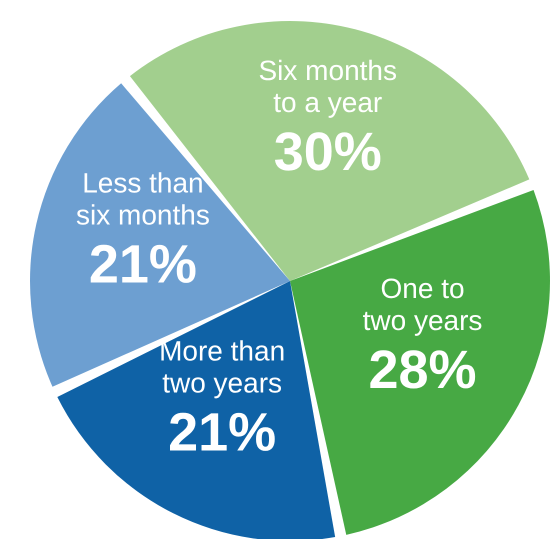  I want to click on slice-label: More than two years, so click(222, 367).